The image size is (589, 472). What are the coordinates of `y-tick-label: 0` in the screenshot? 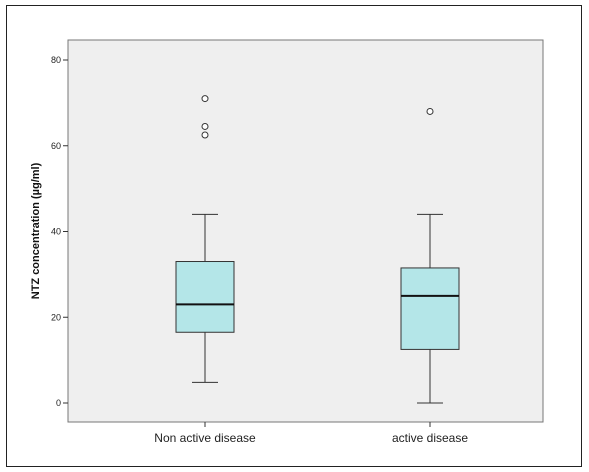 It's located at (58, 403).